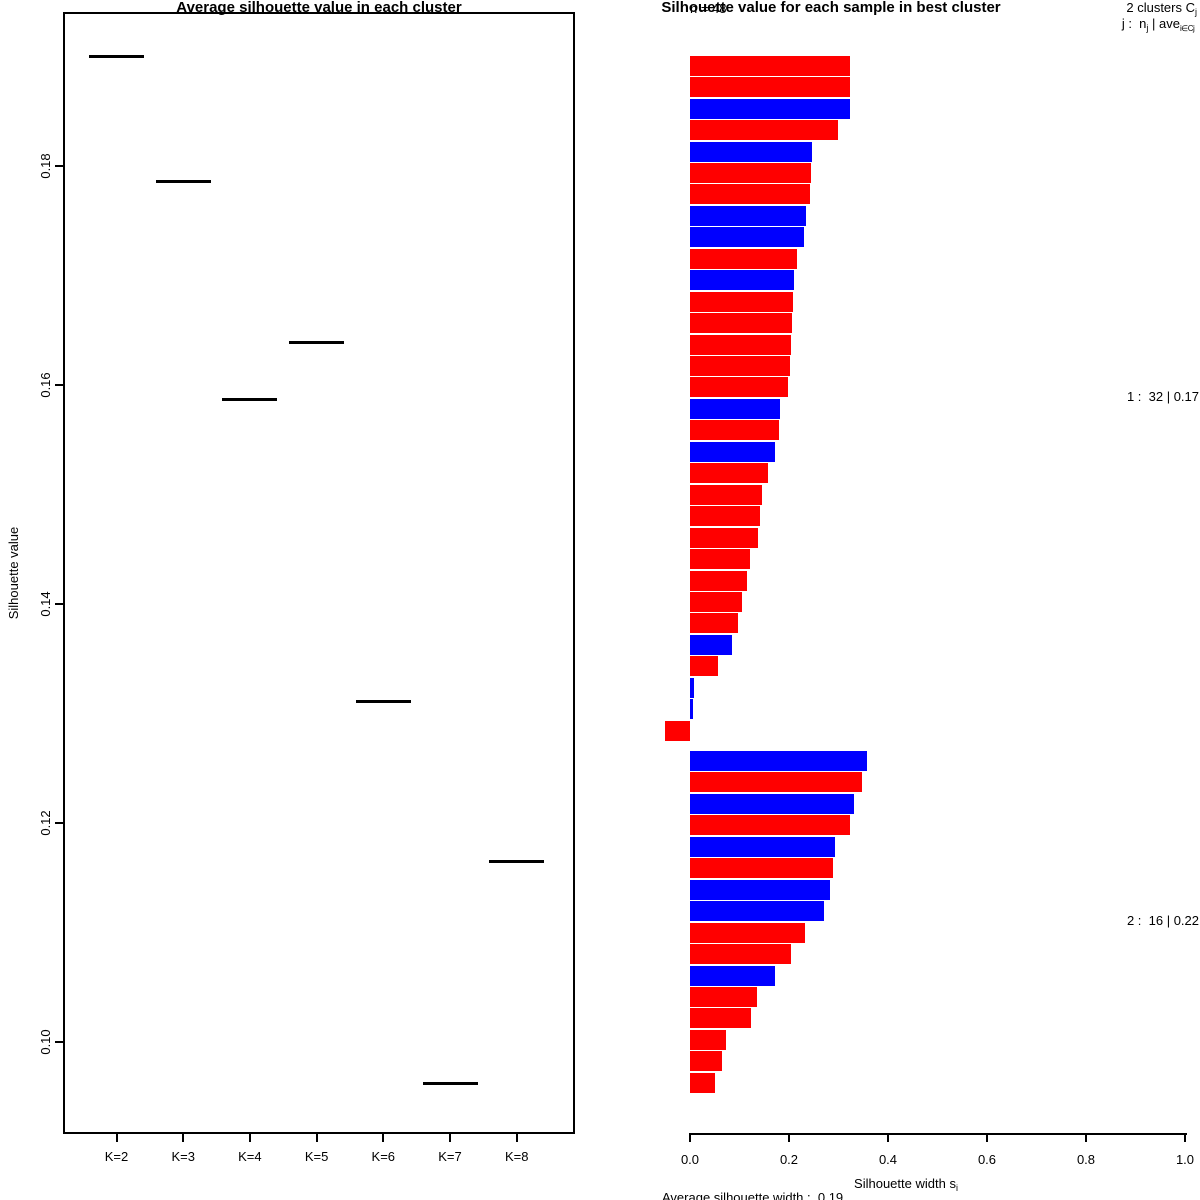 This screenshot has height=1200, width=1200. I want to click on y-tick-label: 0.12, so click(45, 823).